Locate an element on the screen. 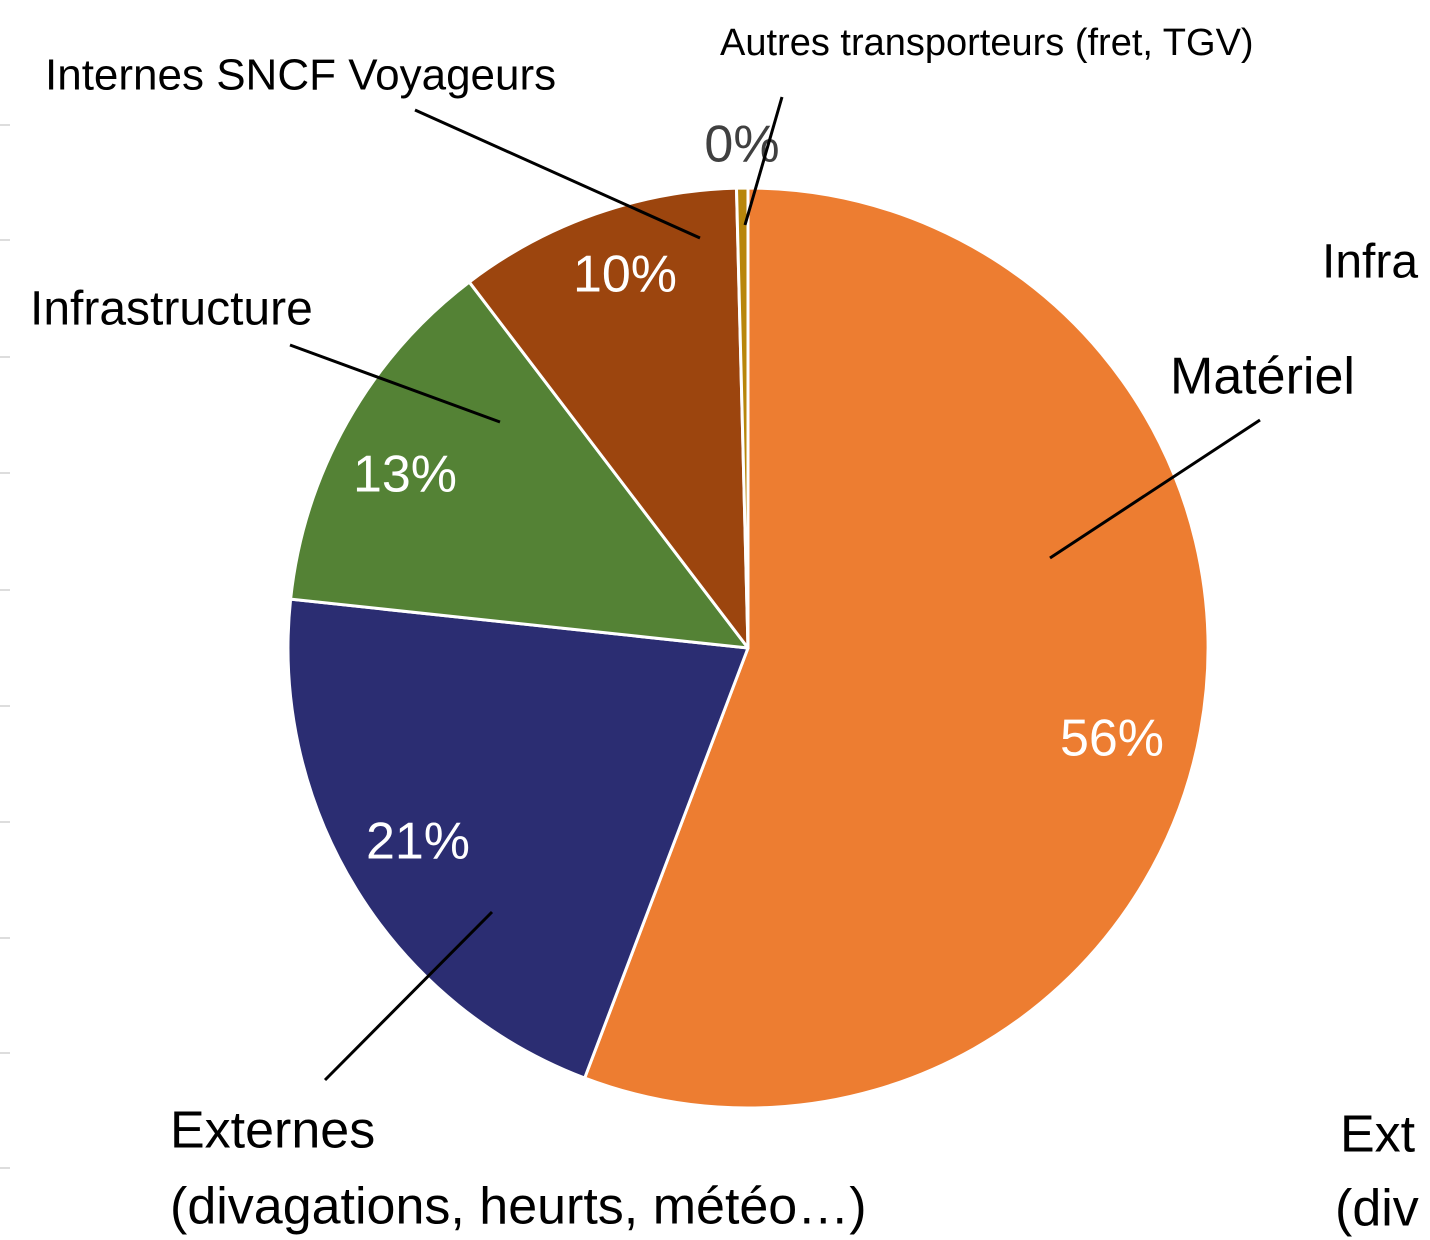 This screenshot has width=1430, height=1240. cropped-label: Ext is located at coordinates (1378, 1135).